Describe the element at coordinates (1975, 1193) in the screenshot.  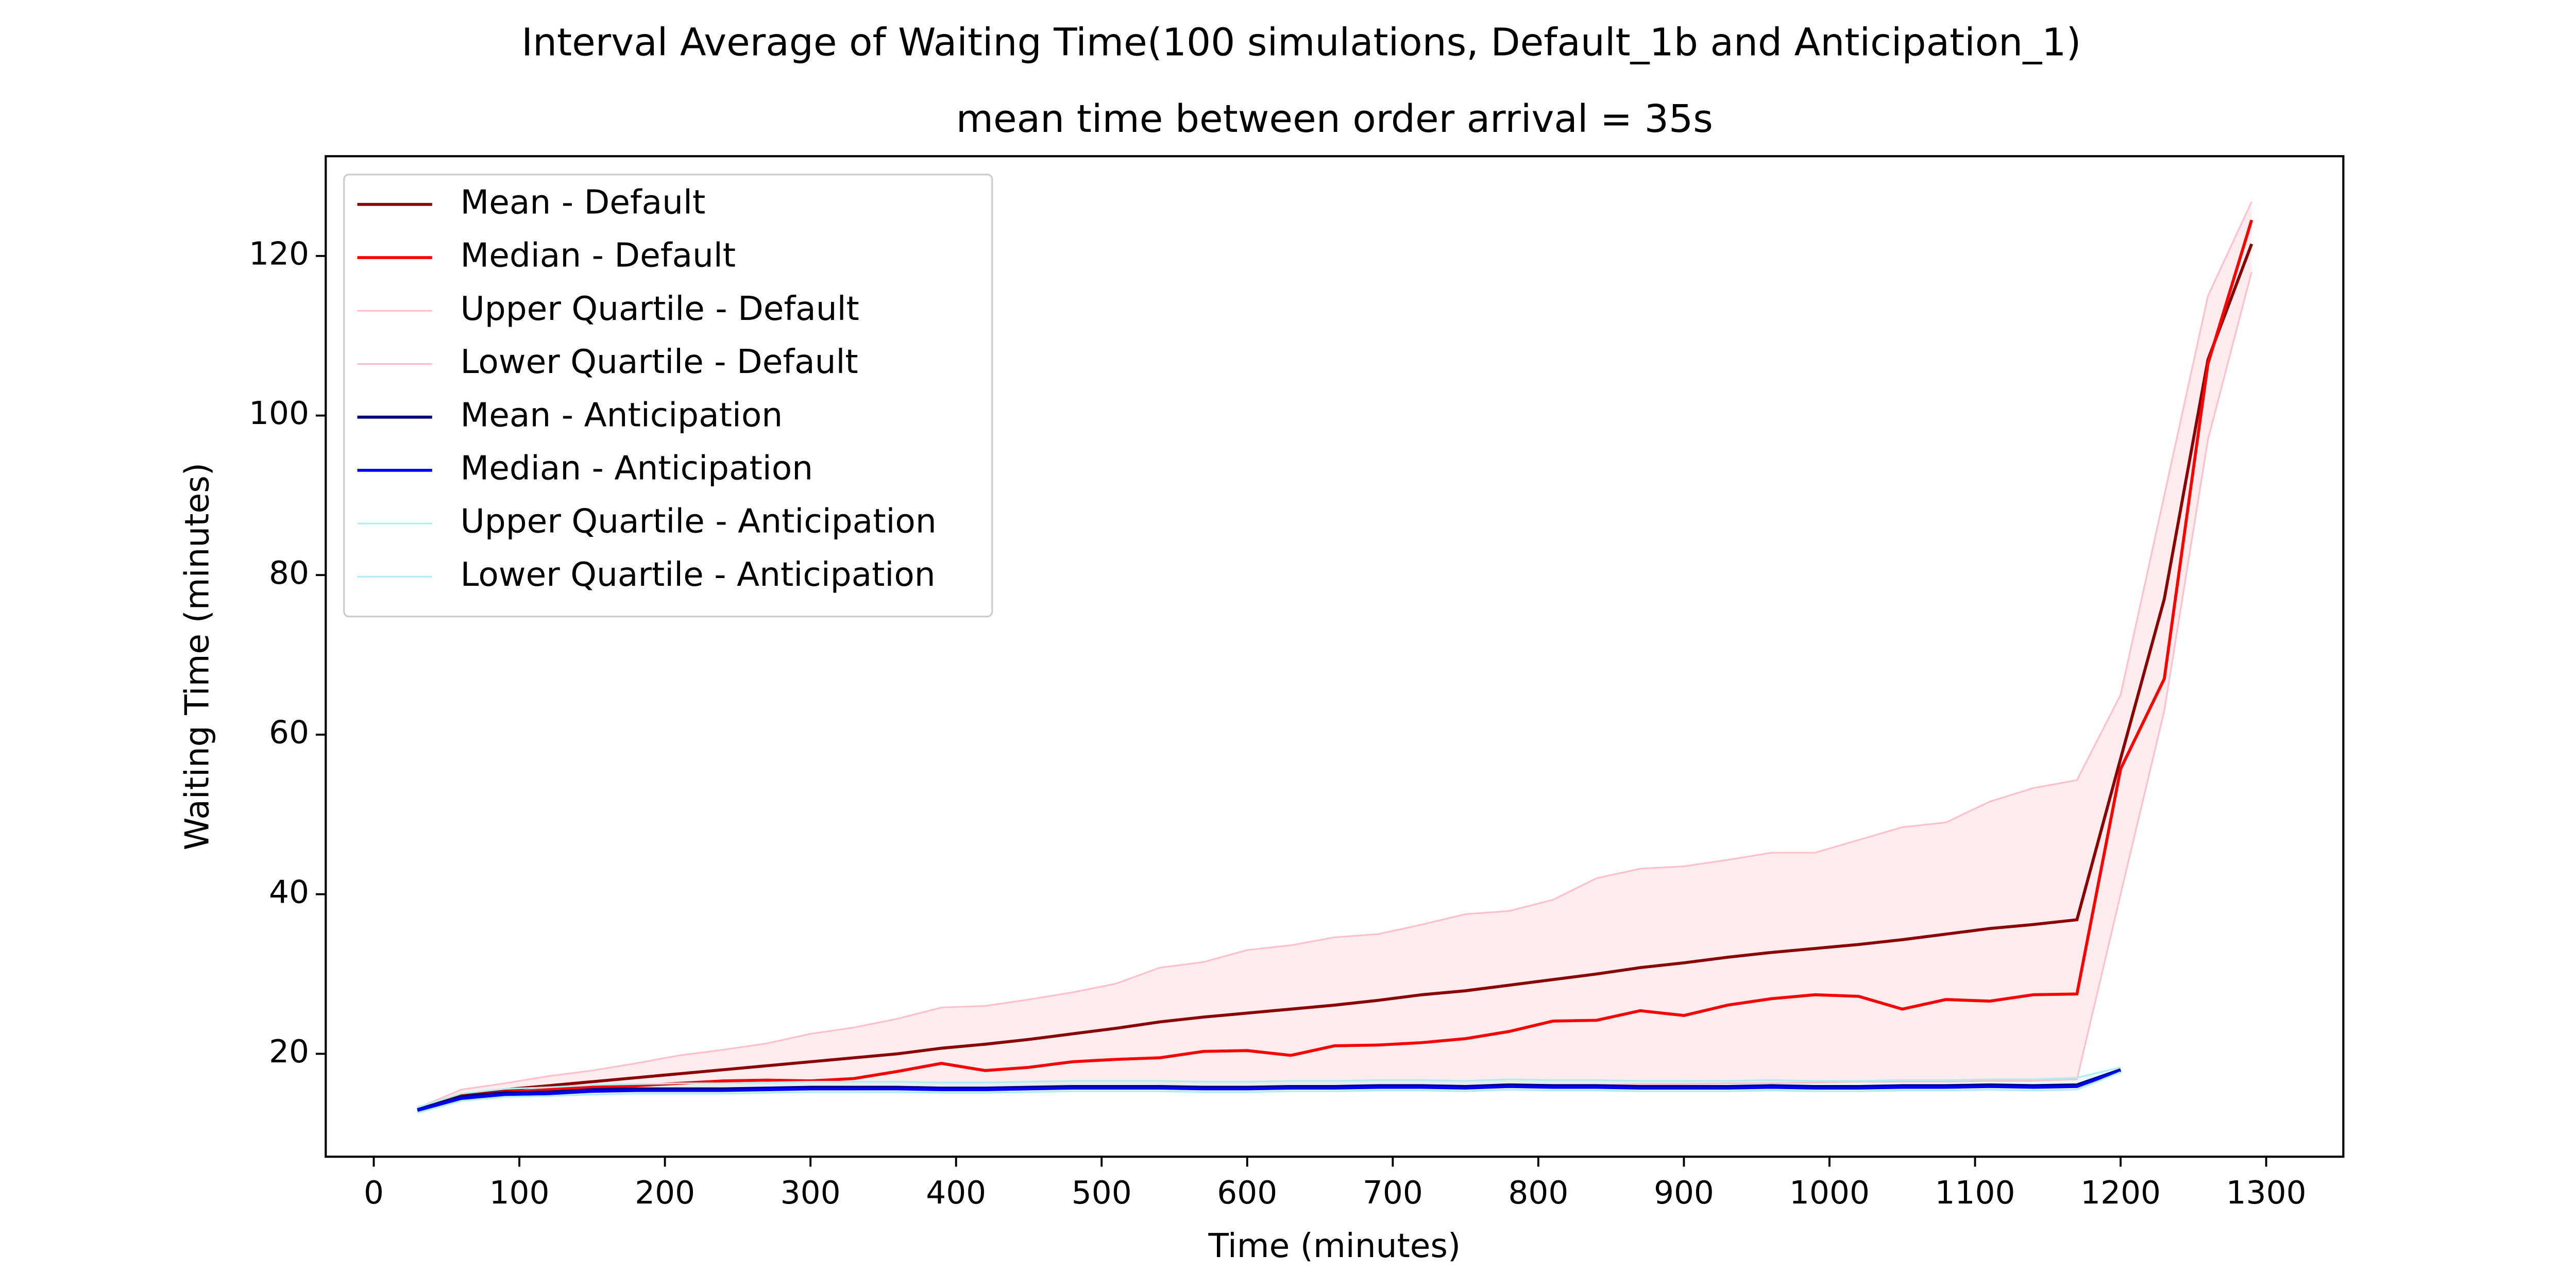
I see `x-tick-label: 1100` at that location.